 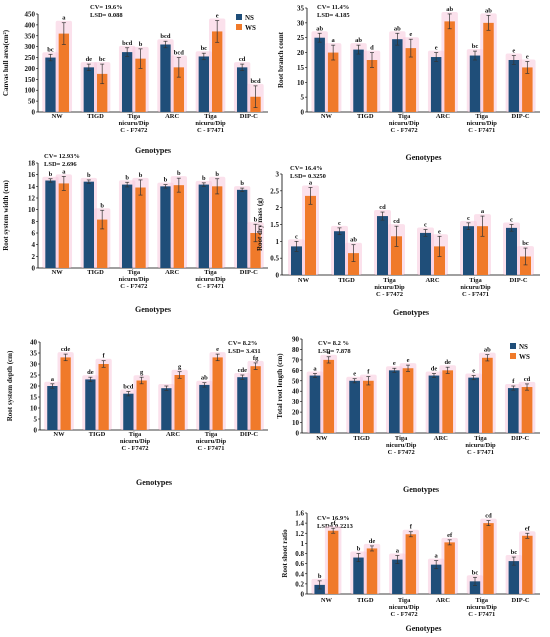 I want to click on legend-ns-swatch, so click(x=239, y=17).